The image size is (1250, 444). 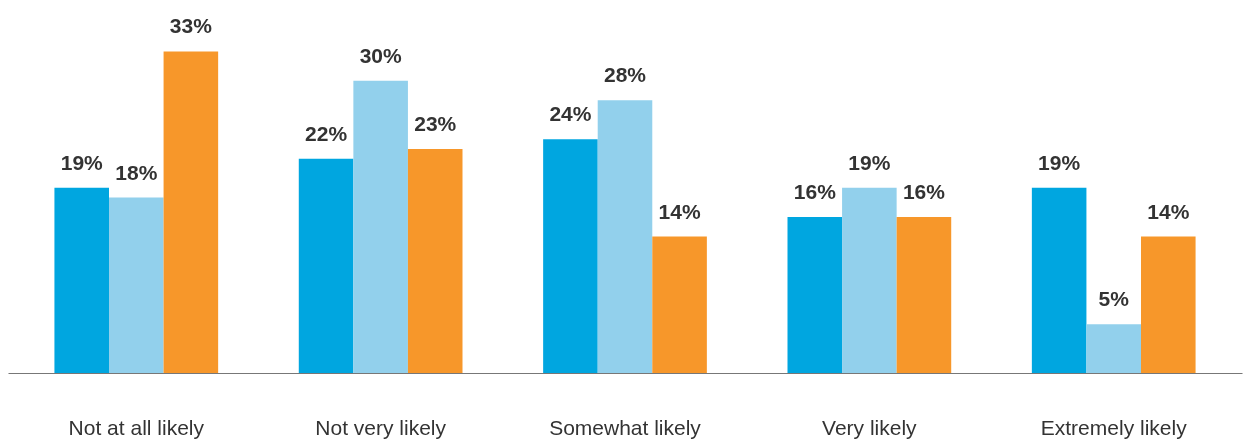 I want to click on data-label: 24%, so click(x=570, y=114).